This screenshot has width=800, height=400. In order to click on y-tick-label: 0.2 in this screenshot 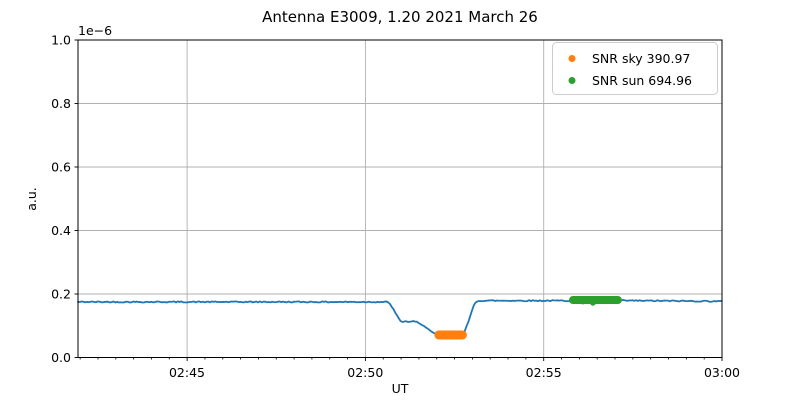, I will do `click(61, 294)`.